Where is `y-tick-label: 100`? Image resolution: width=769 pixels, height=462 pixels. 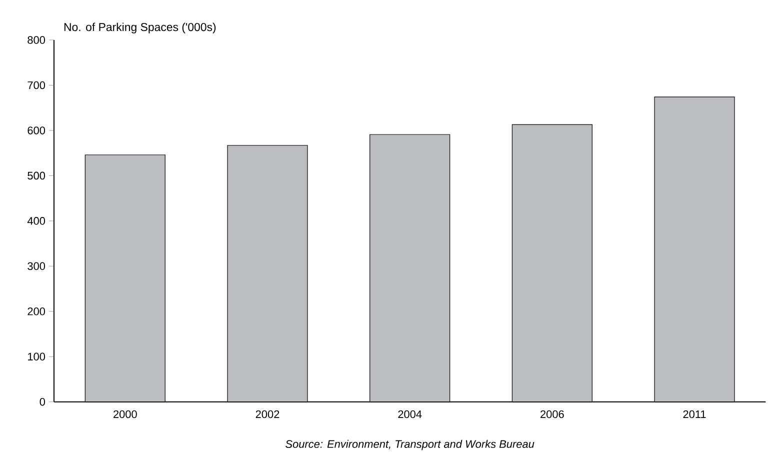 y-tick-label: 100 is located at coordinates (37, 356).